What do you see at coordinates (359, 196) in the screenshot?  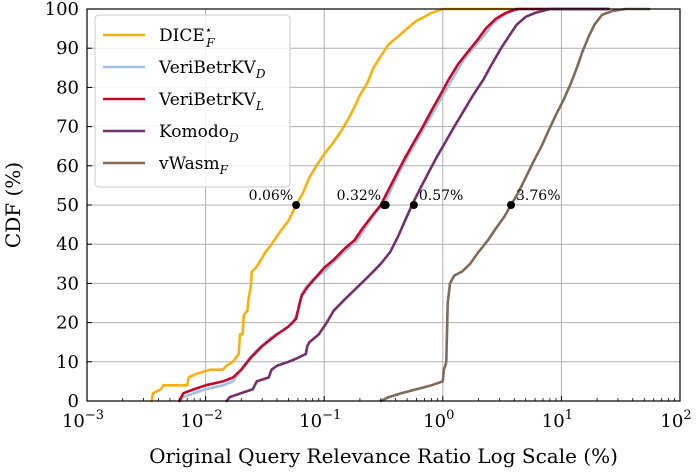 I see `median-label: 0.32%` at bounding box center [359, 196].